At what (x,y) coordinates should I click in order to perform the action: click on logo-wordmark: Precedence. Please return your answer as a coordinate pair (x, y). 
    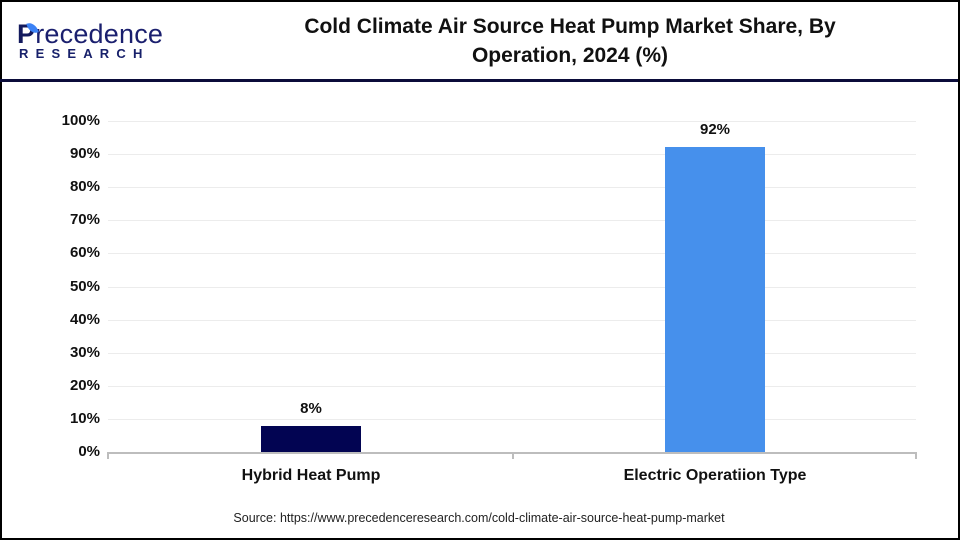
    Looking at the image, I should click on (90, 34).